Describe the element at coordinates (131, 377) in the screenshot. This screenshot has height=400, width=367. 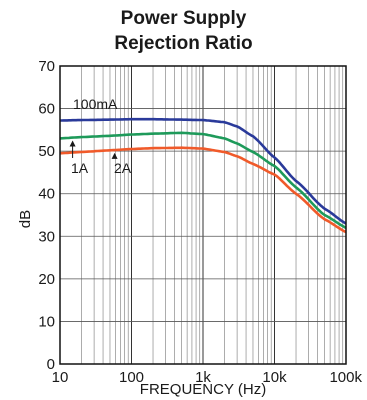
I see `x-tick-label: 100` at that location.